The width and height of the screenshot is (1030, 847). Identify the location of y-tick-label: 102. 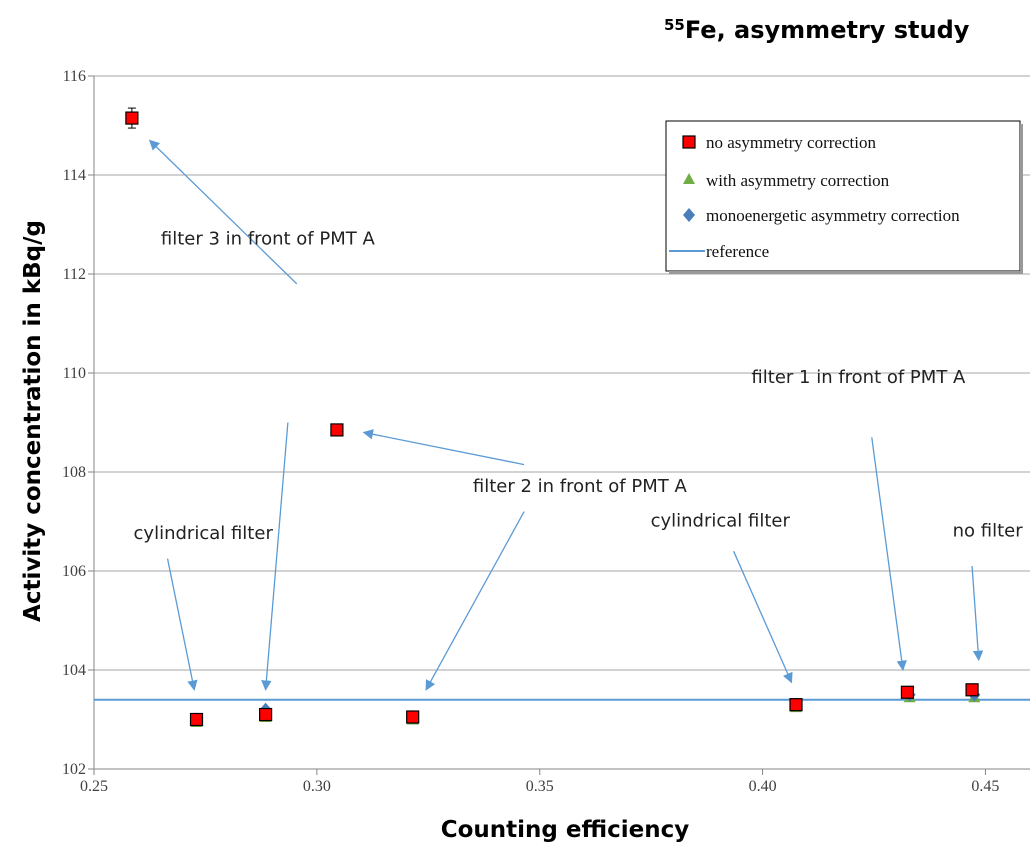
(74, 769).